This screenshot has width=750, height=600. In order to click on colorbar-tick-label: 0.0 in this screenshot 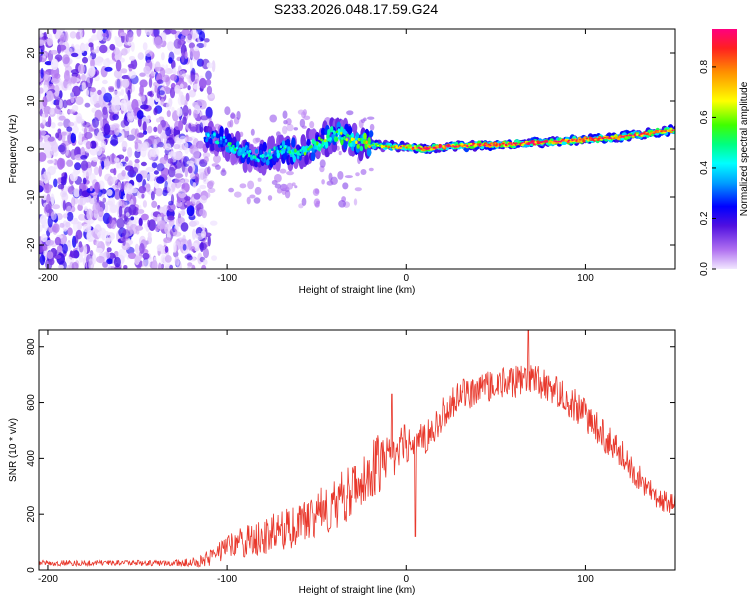, I will do `click(704, 269)`.